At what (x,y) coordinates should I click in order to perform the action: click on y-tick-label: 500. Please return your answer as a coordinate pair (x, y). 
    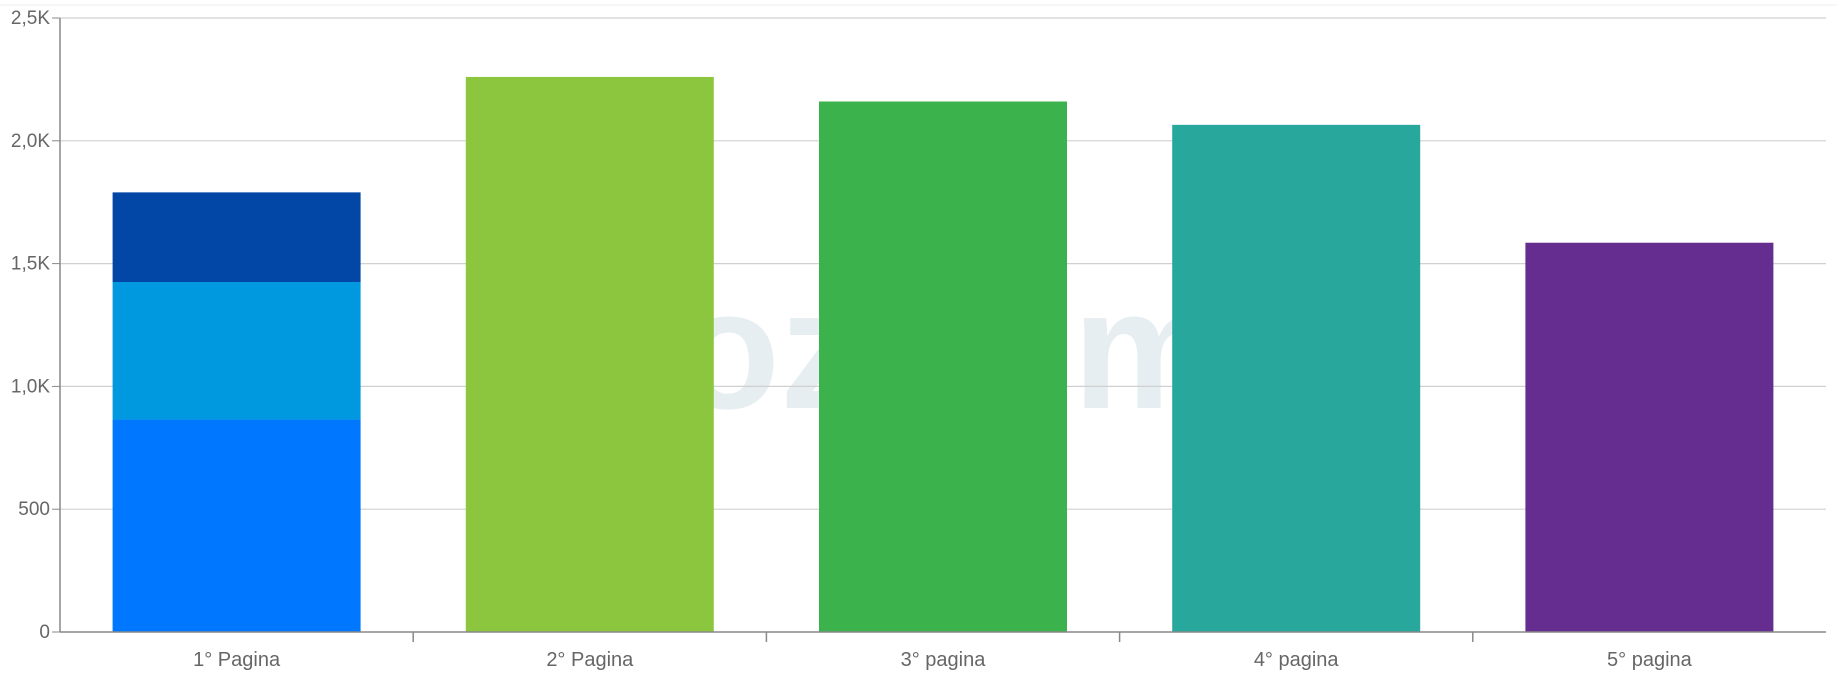
    Looking at the image, I should click on (34, 509).